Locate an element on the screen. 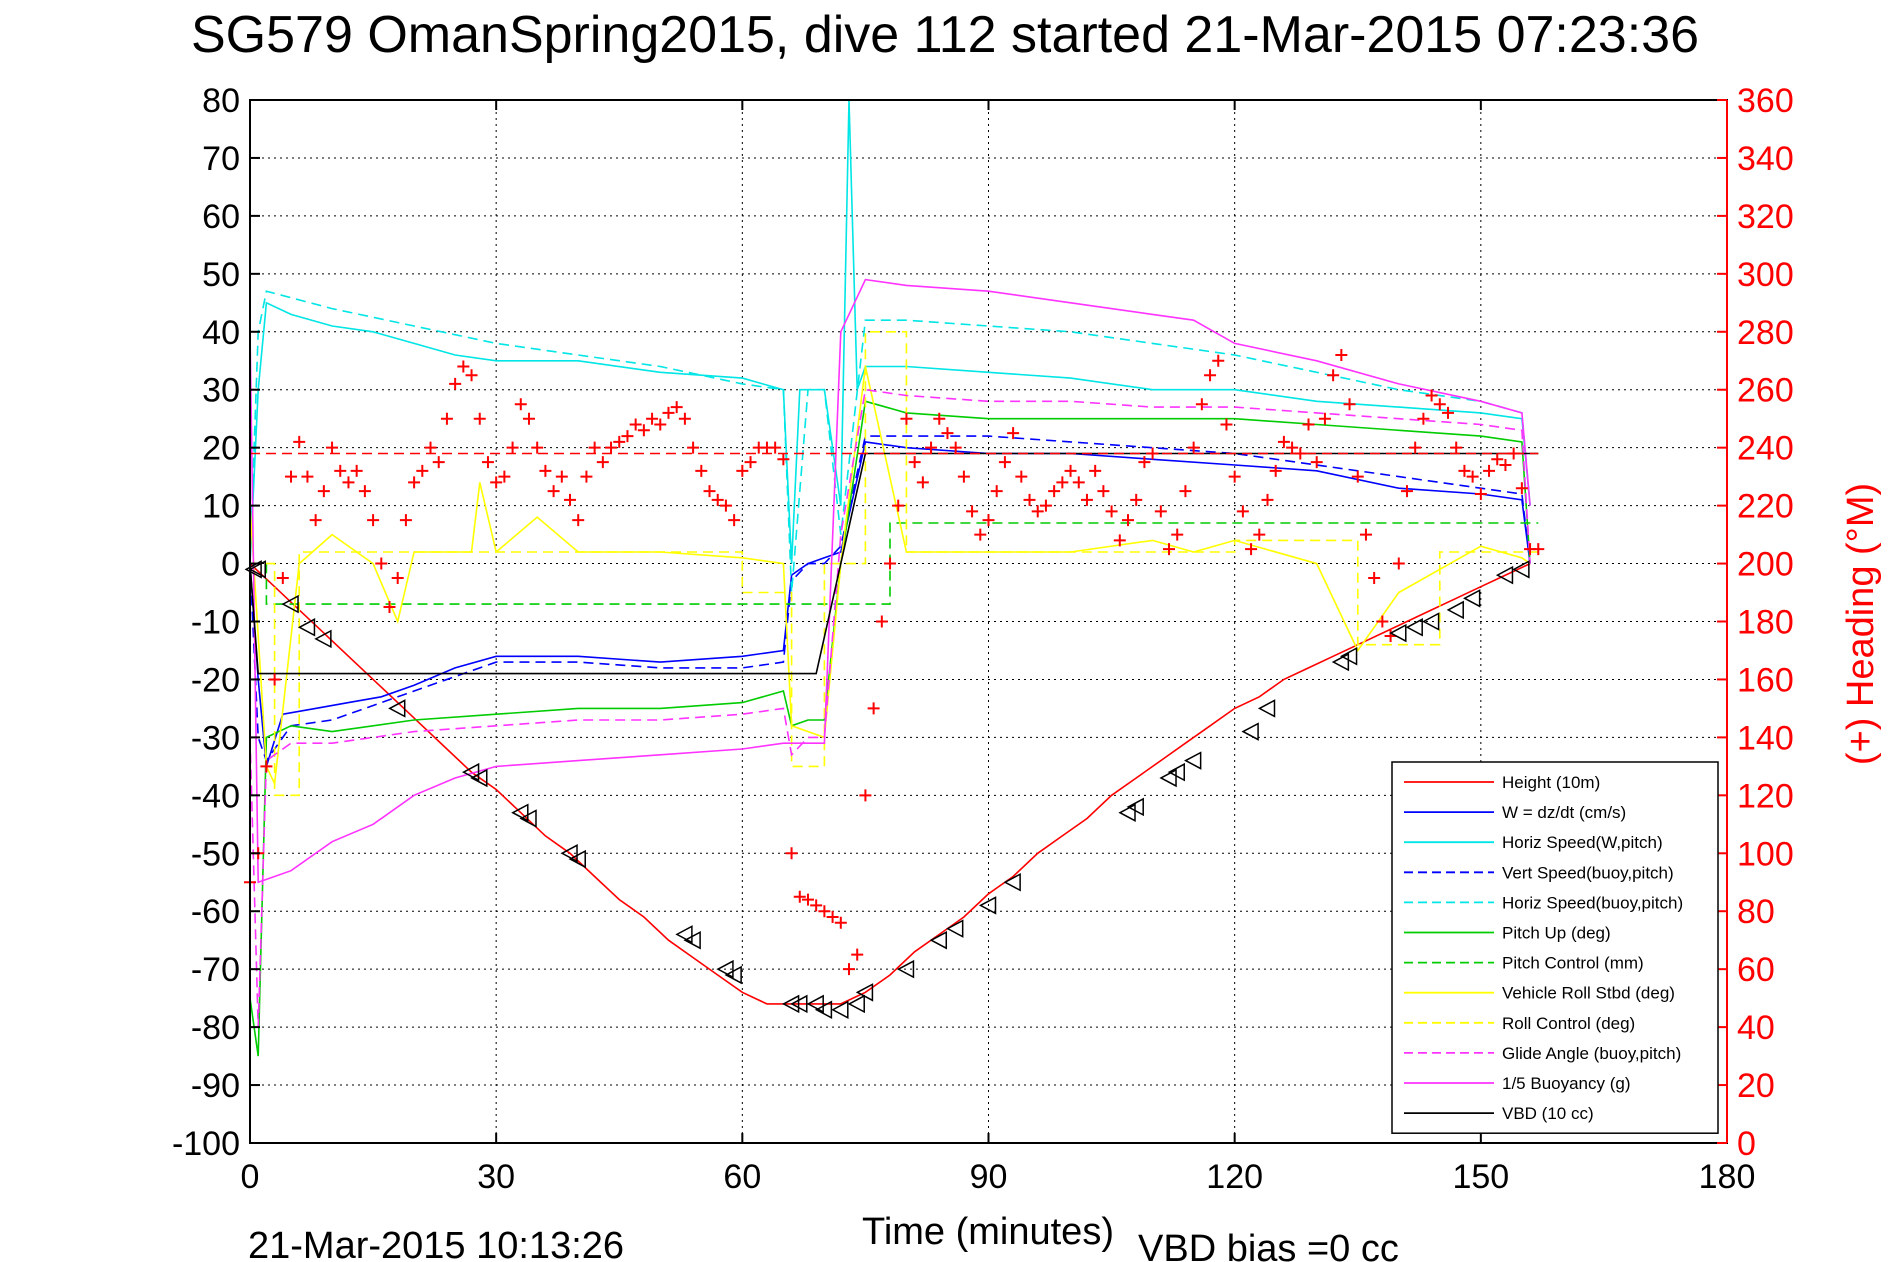 Image resolution: width=1891 pixels, height=1262 pixels. y-tick-label: -90 is located at coordinates (215, 1086).